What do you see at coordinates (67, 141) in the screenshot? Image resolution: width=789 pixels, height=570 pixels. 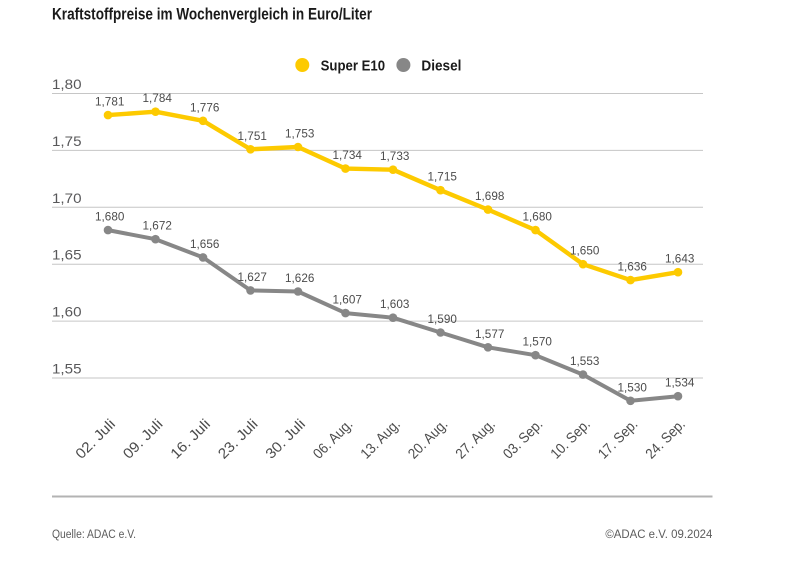 I see `svg-text: 1,75` at bounding box center [67, 141].